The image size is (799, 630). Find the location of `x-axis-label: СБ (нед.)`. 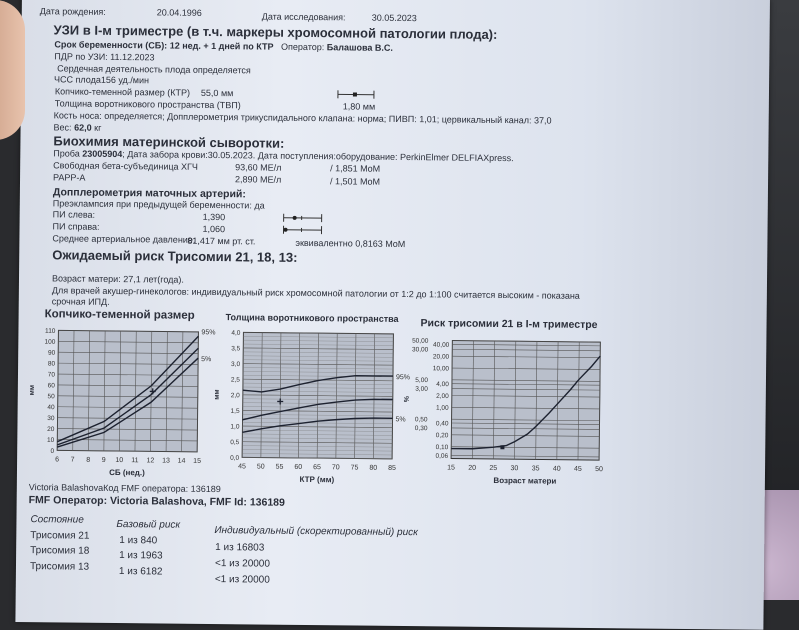

x-axis-label: СБ (нед.) is located at coordinates (127, 472).